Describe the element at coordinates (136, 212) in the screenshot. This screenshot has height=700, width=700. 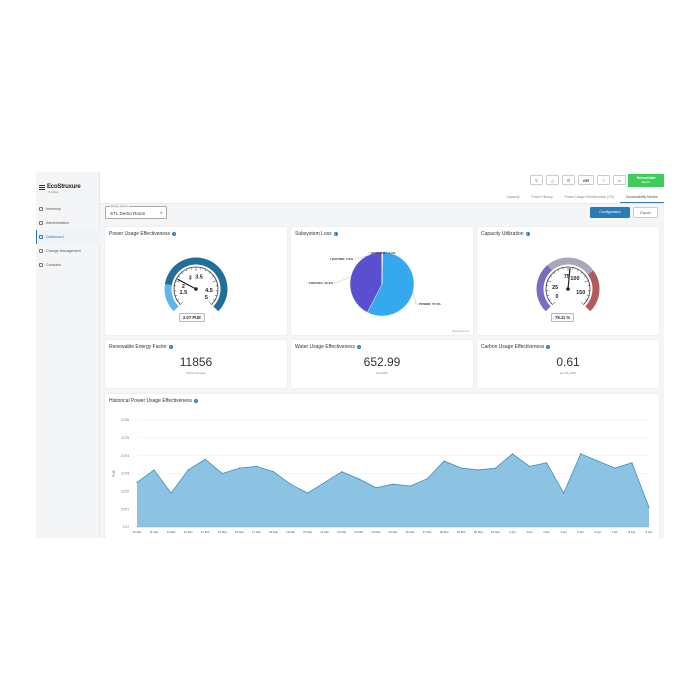
I see `energy-system-select: Energy System STL Demo Room ▾` at that location.